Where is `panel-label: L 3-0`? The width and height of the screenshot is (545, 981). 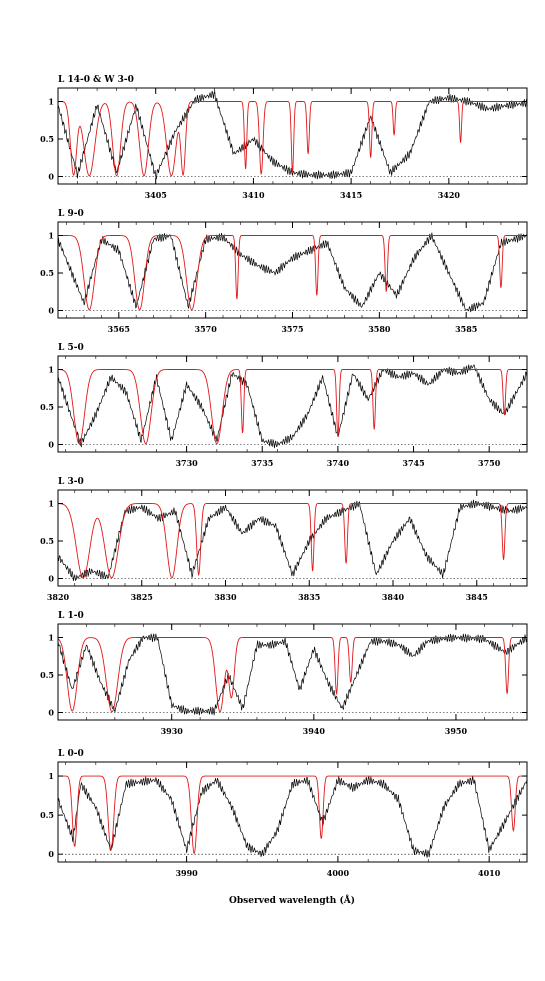
panel-label: L 3-0 is located at coordinates (71, 482).